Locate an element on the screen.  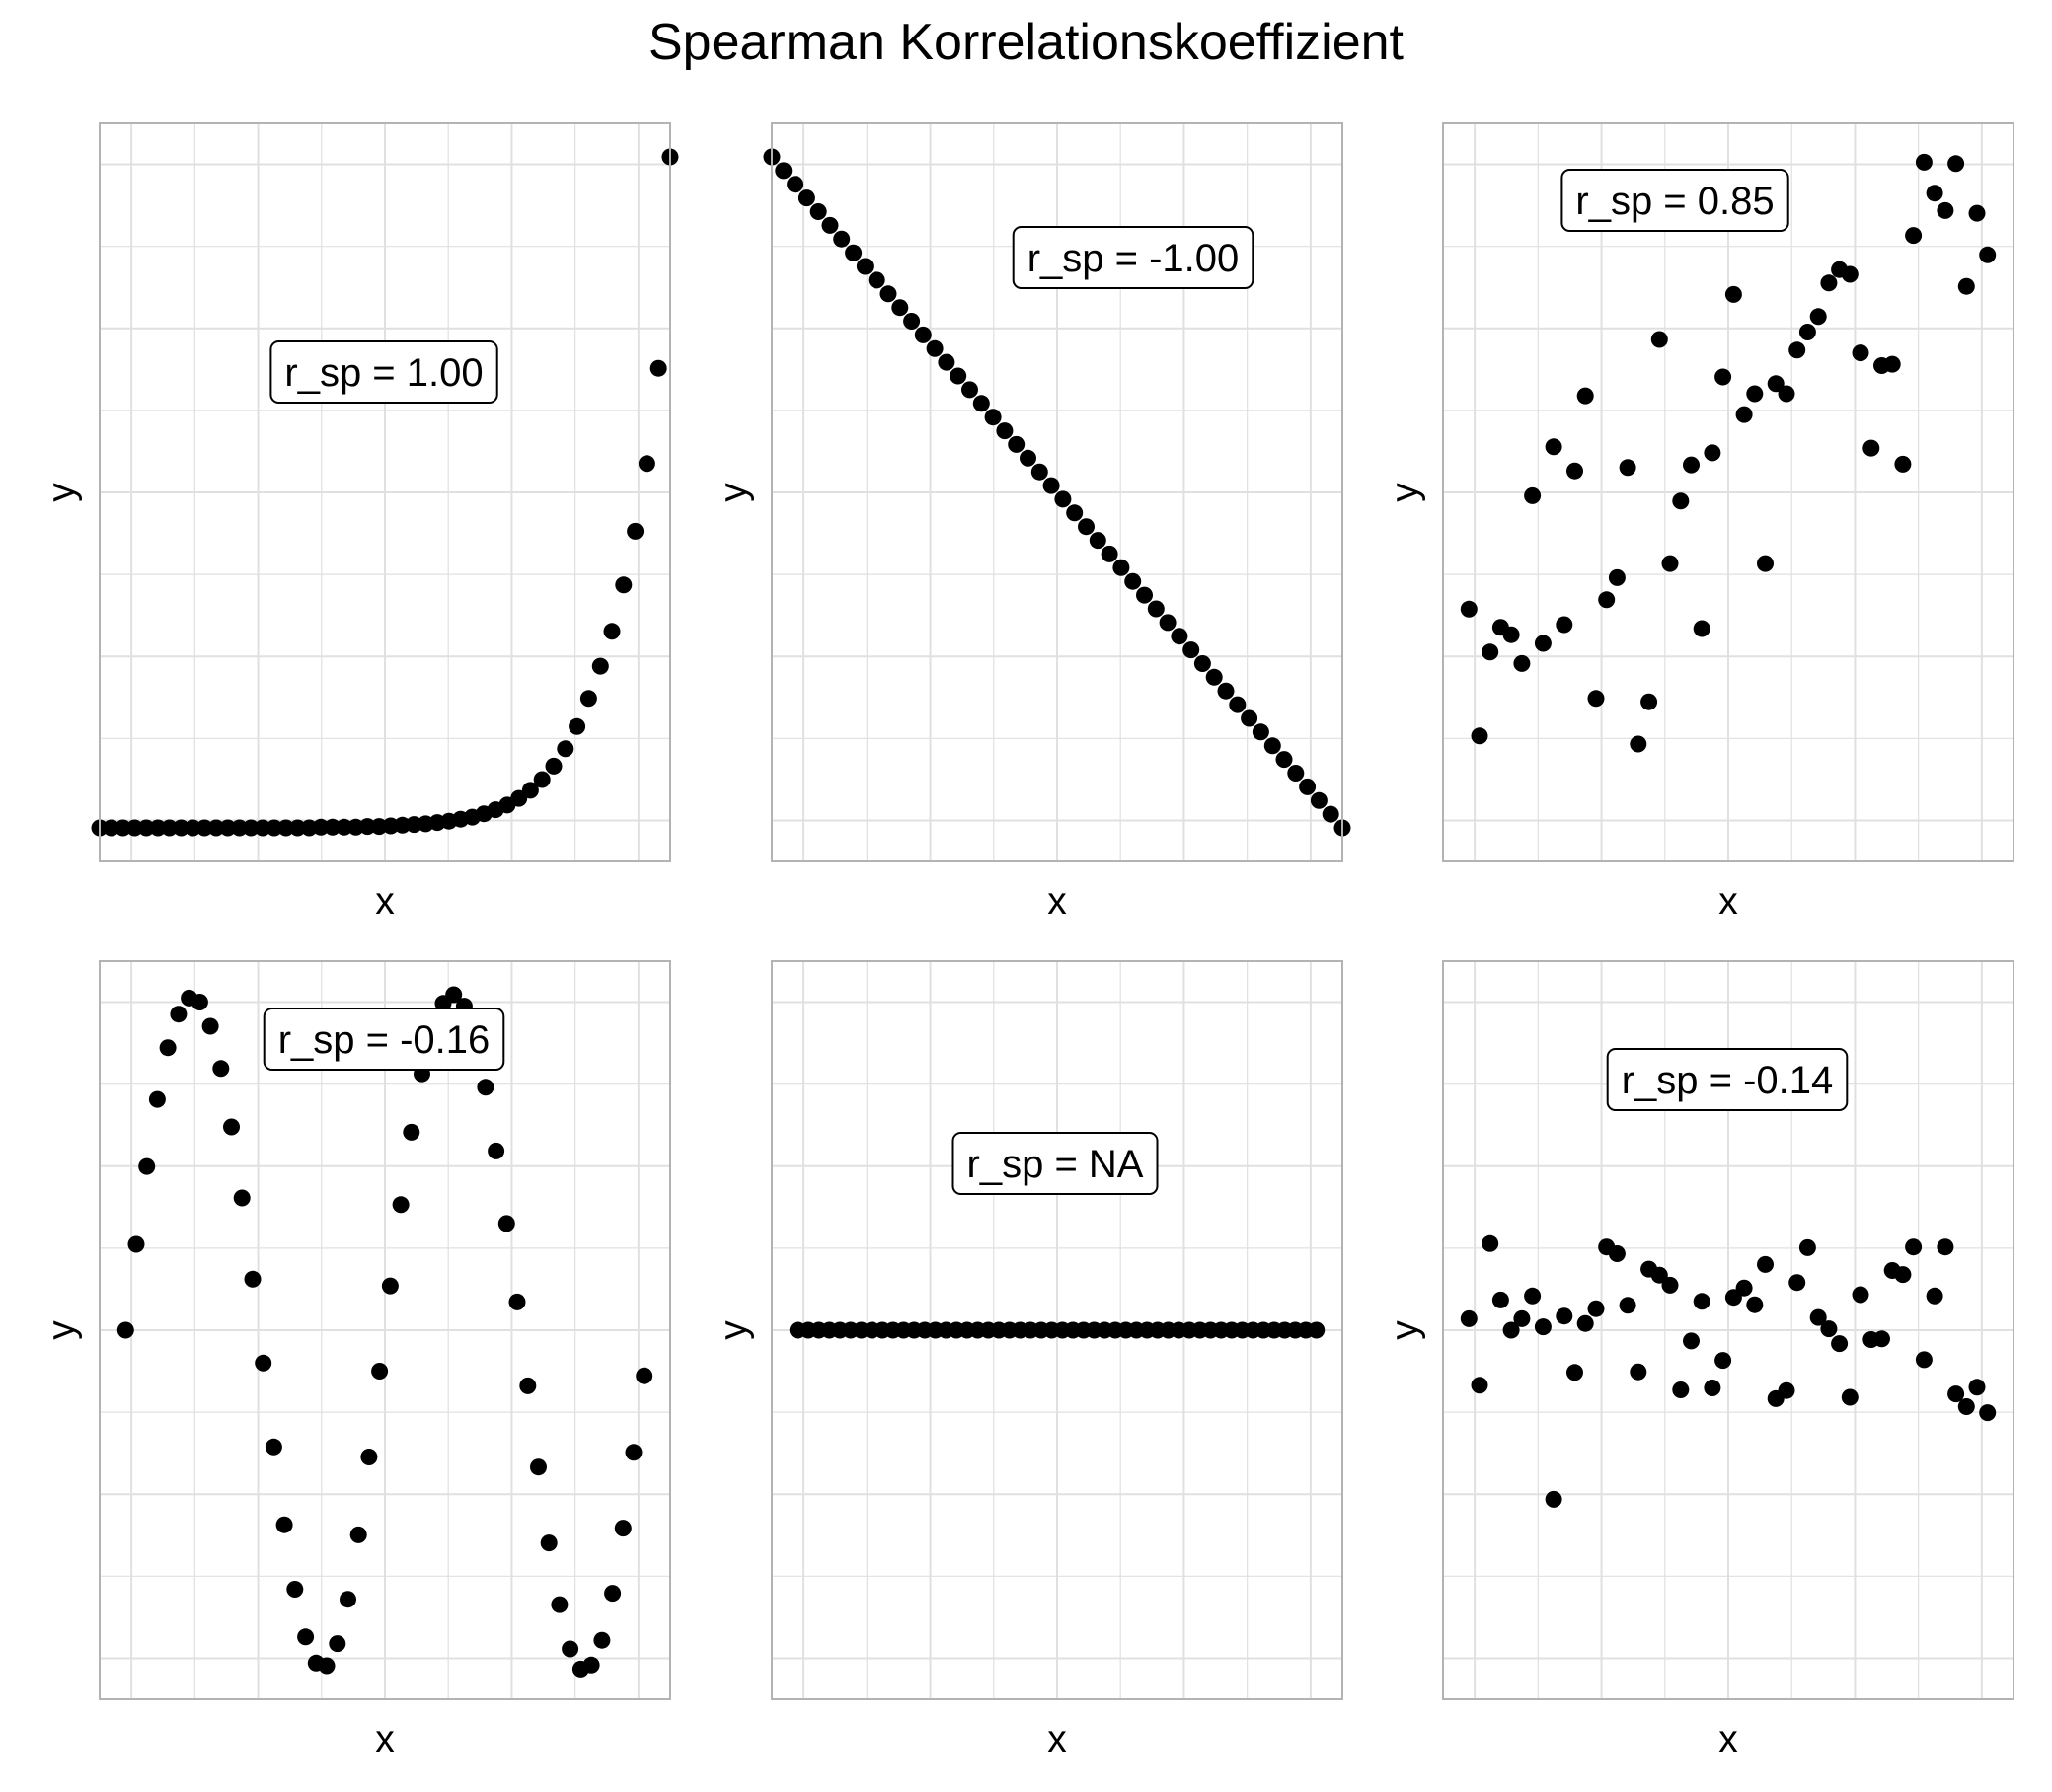
correlation-label: r_sp = -0.16 is located at coordinates (384, 1039).